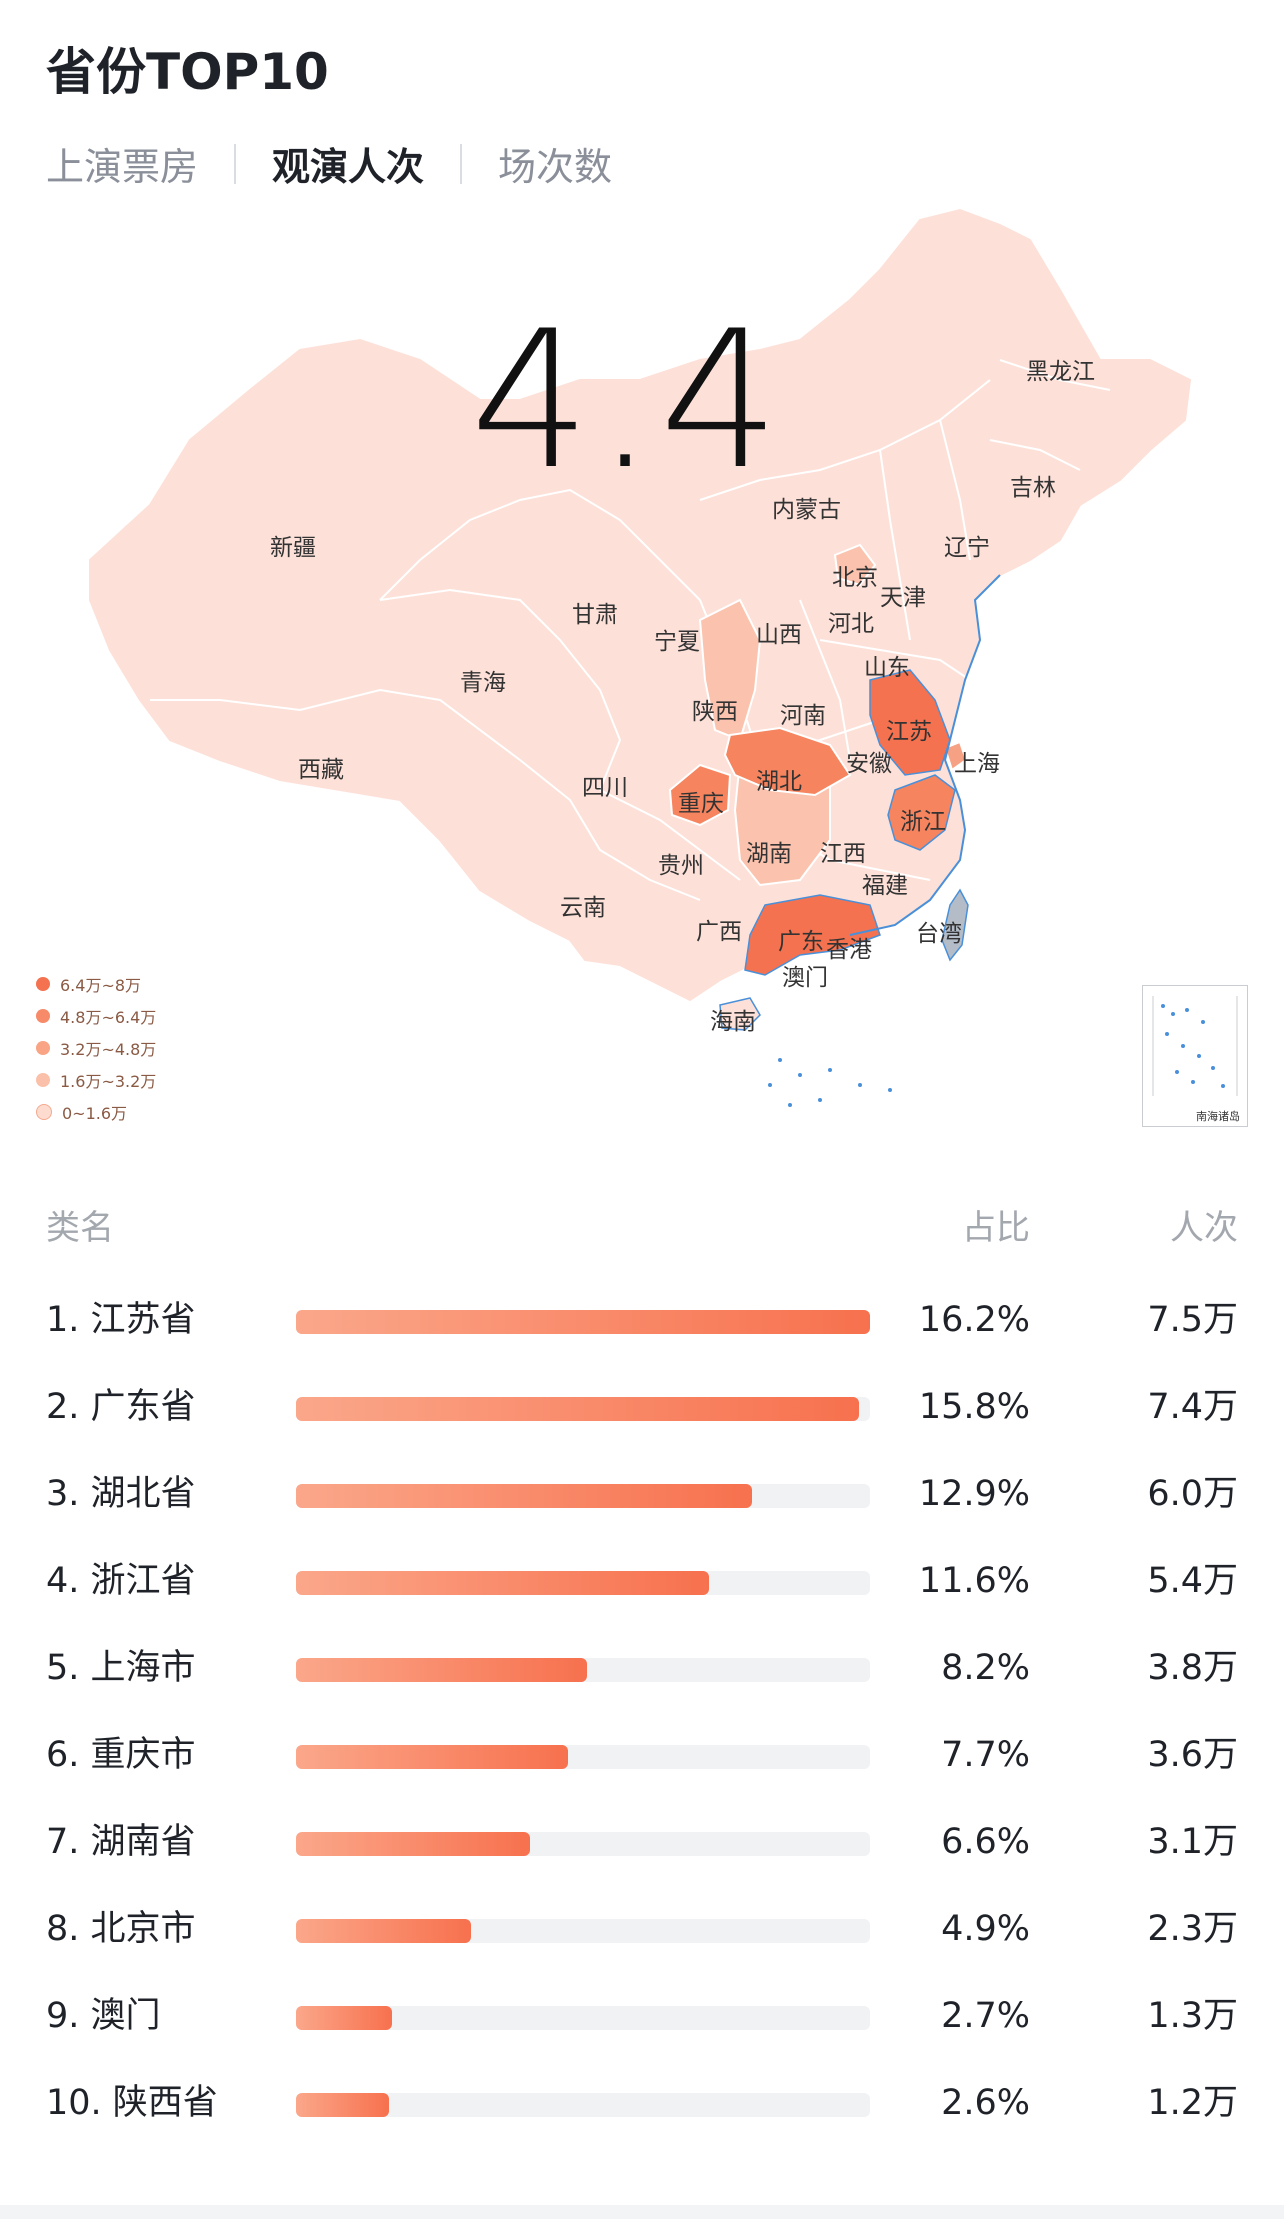  What do you see at coordinates (642, 2212) in the screenshot?
I see `bottom-divider` at bounding box center [642, 2212].